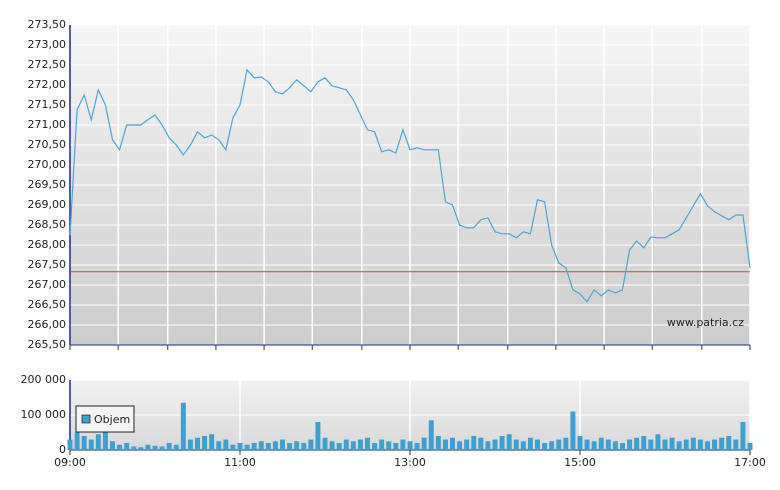 The height and width of the screenshot is (490, 780). What do you see at coordinates (47, 84) in the screenshot?
I see `y-tick-label: 272,00` at bounding box center [47, 84].